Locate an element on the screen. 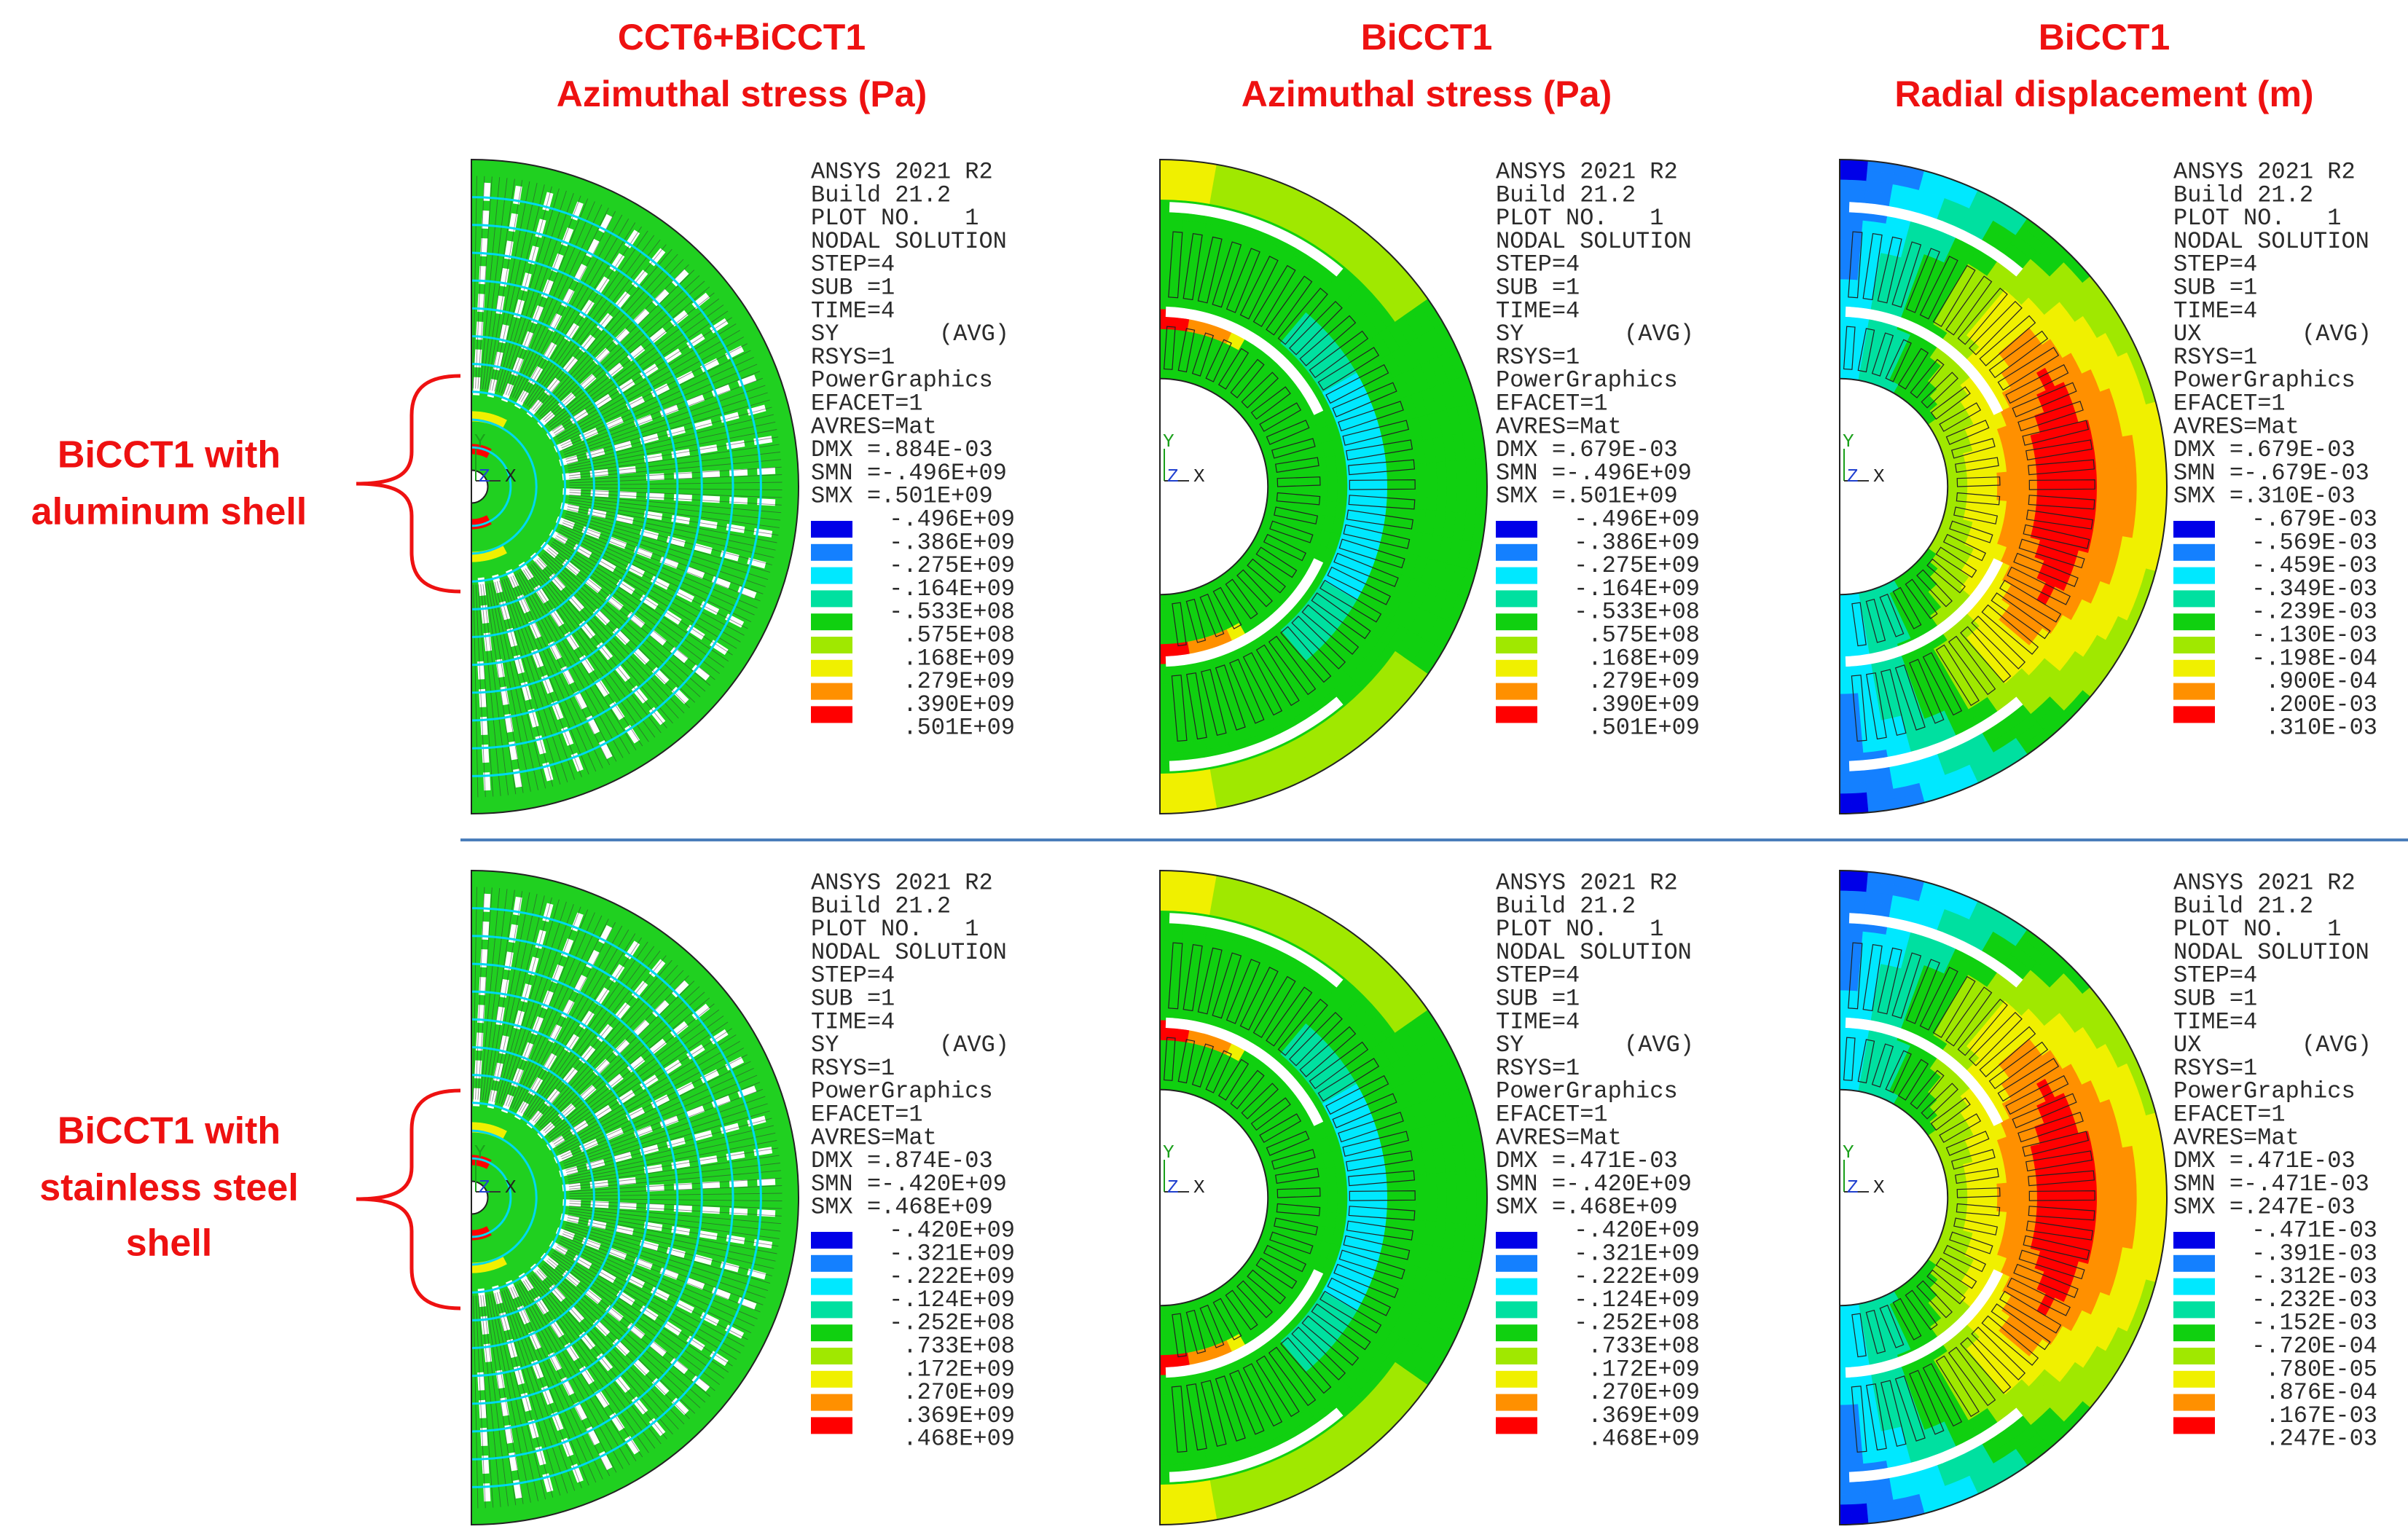 This screenshot has width=2408, height=1532. row-label: aluminum shell is located at coordinates (169, 512).